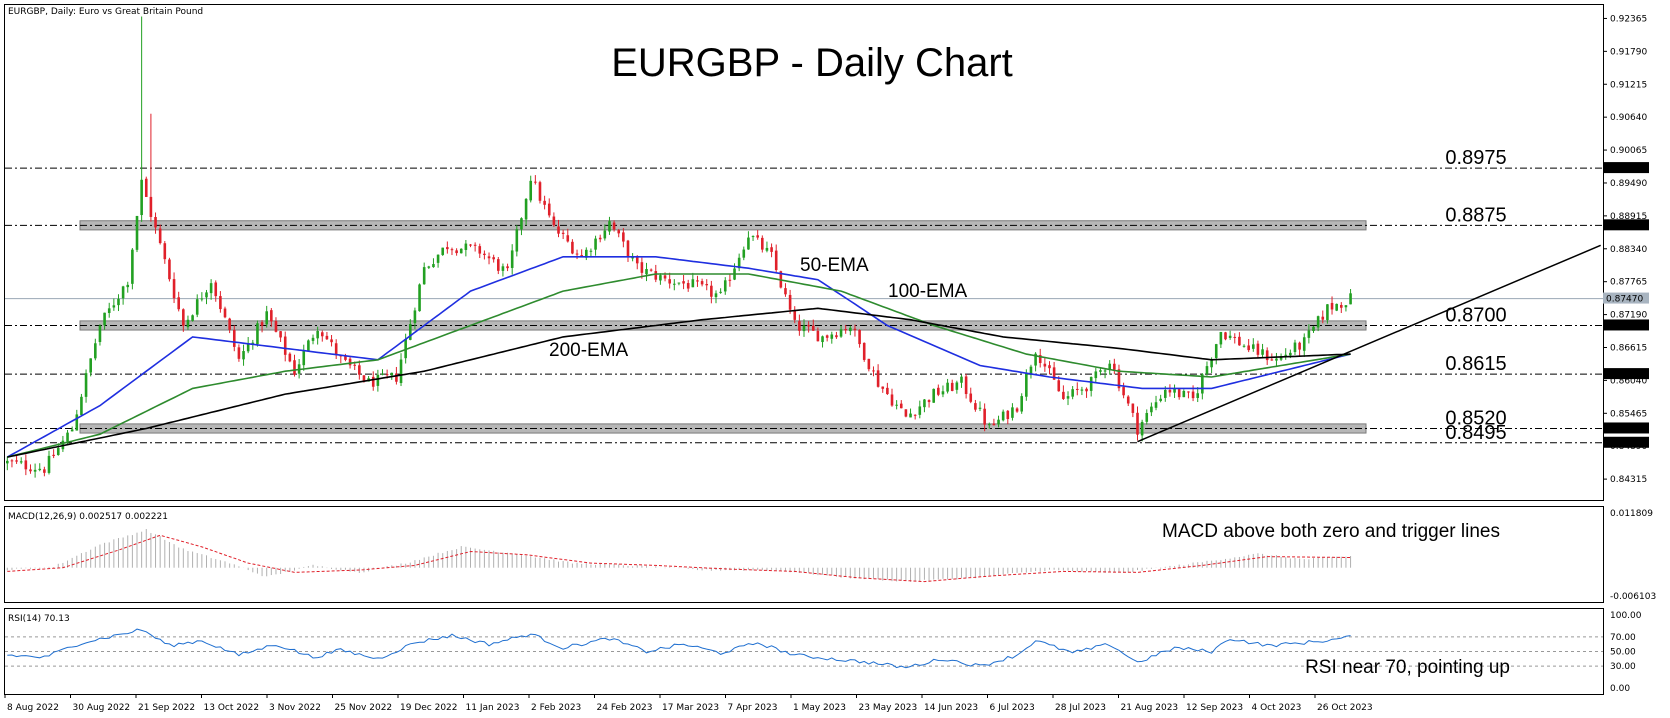 Image resolution: width=1670 pixels, height=718 pixels. What do you see at coordinates (88, 517) in the screenshot?
I see `macd-label: MACD(12,26,9) 0.002517 0.002221` at bounding box center [88, 517].